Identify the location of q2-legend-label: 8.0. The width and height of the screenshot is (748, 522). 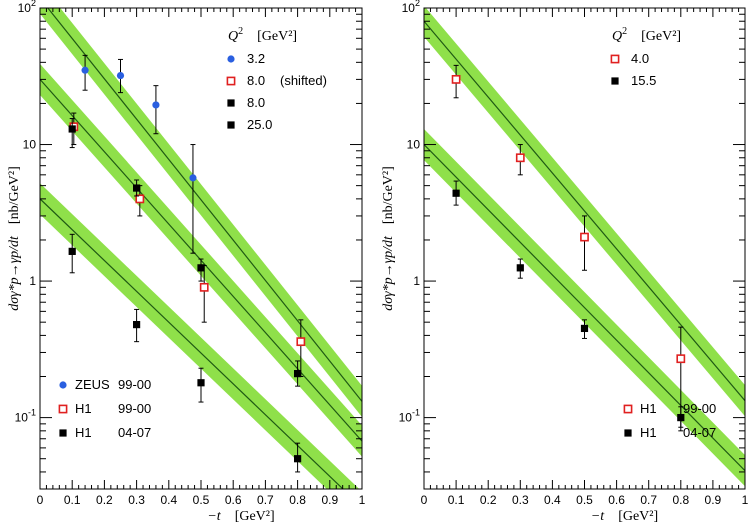
(256, 80).